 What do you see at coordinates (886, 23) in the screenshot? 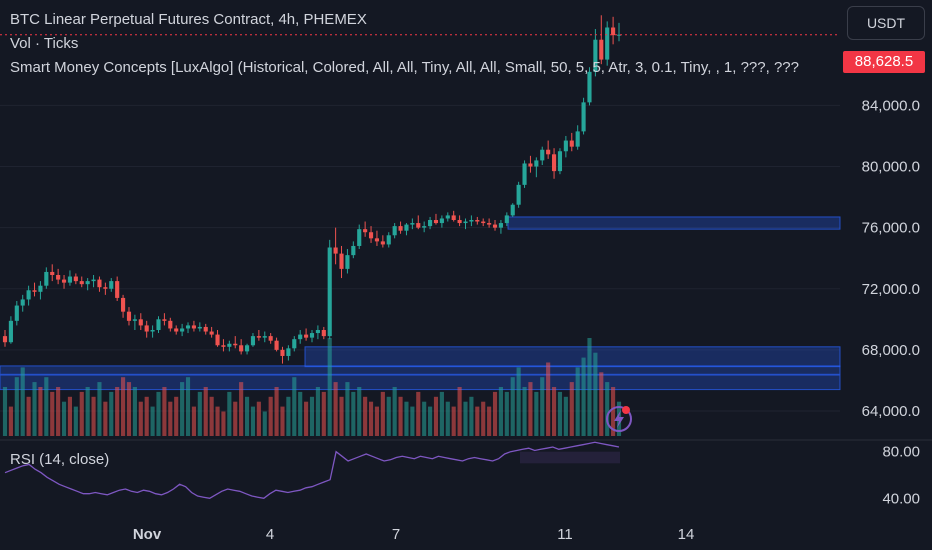
I see `currency-unit-button: USDT` at bounding box center [886, 23].